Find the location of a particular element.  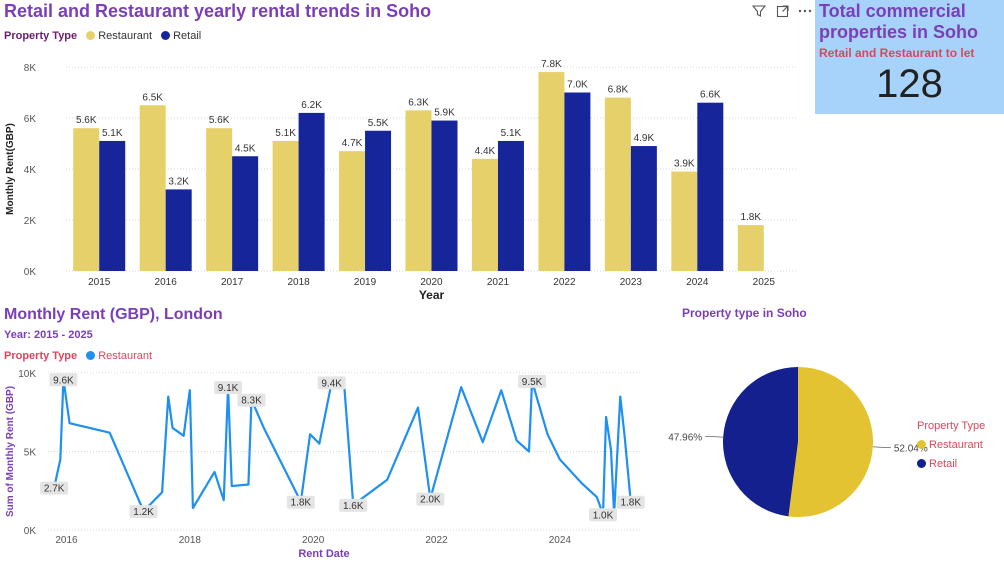

data-label: 5.1K is located at coordinates (511, 133).